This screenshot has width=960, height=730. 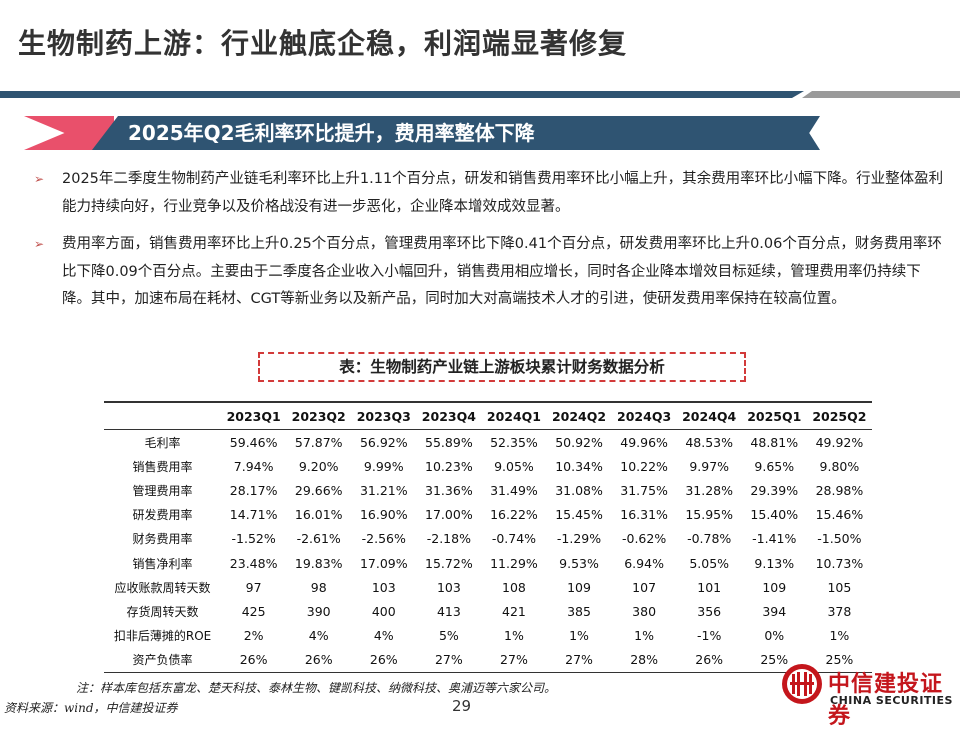 I want to click on data-cell: 31.75%, so click(x=644, y=490).